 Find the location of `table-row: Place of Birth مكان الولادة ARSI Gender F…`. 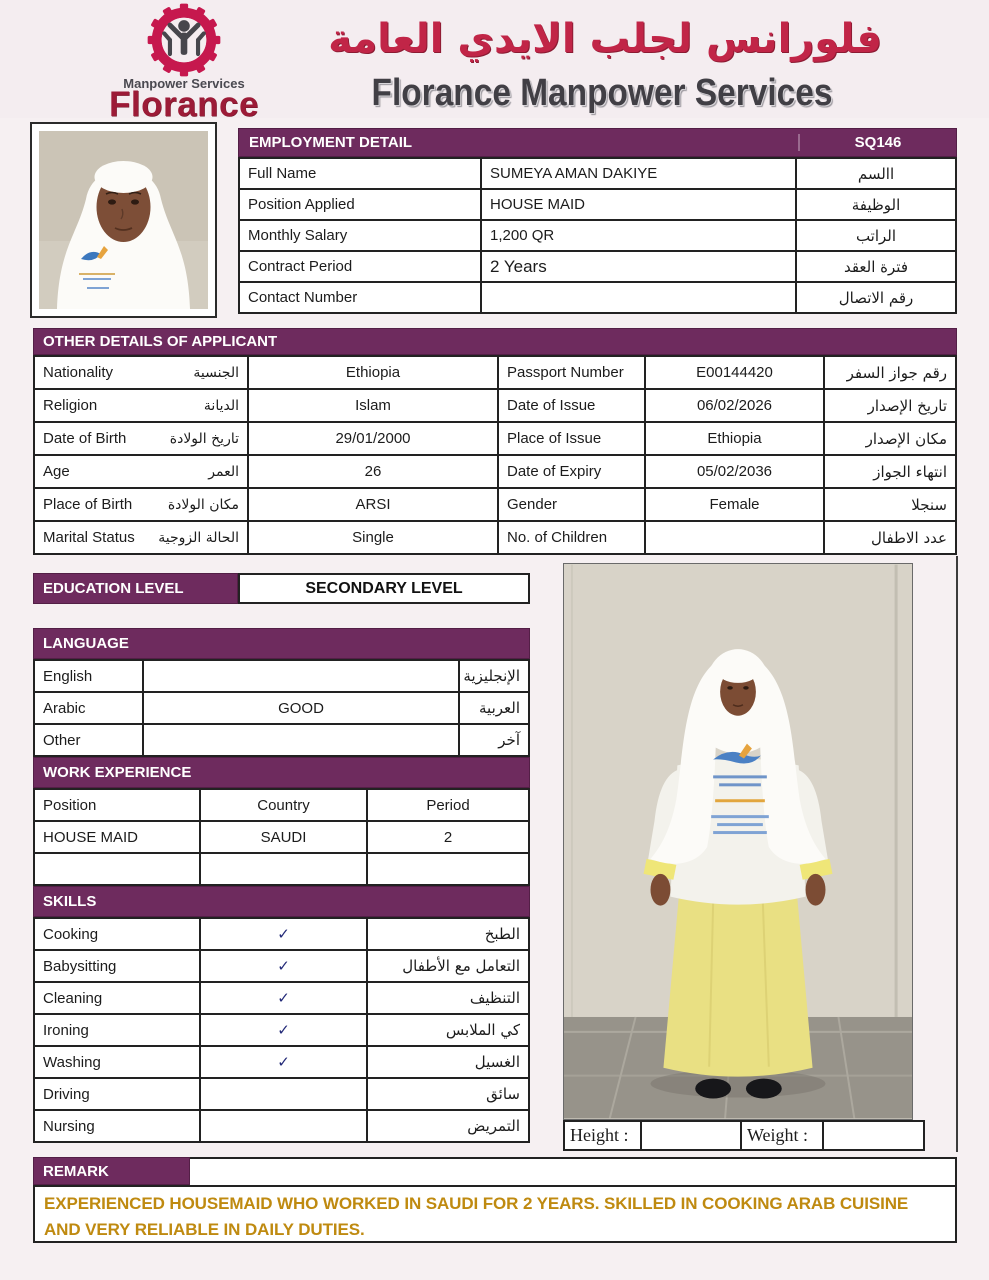

table-row: Place of Birth مكان الولادة ARSI Gender F… is located at coordinates (495, 504).